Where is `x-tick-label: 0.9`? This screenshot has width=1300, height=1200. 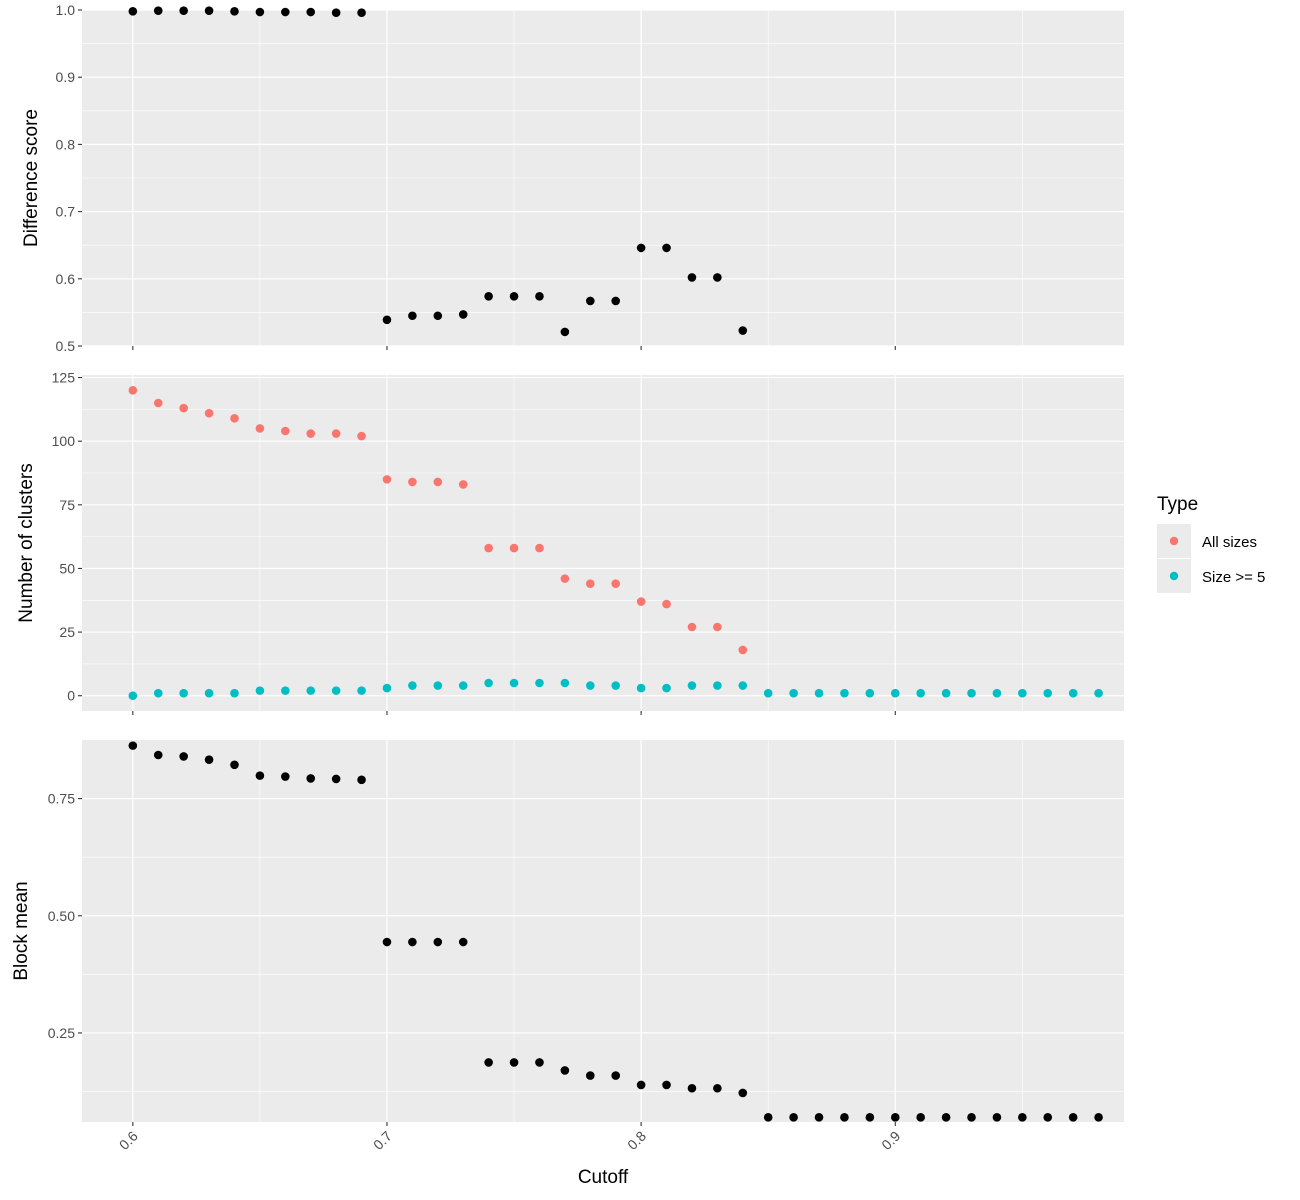 x-tick-label: 0.9 is located at coordinates (890, 1140).